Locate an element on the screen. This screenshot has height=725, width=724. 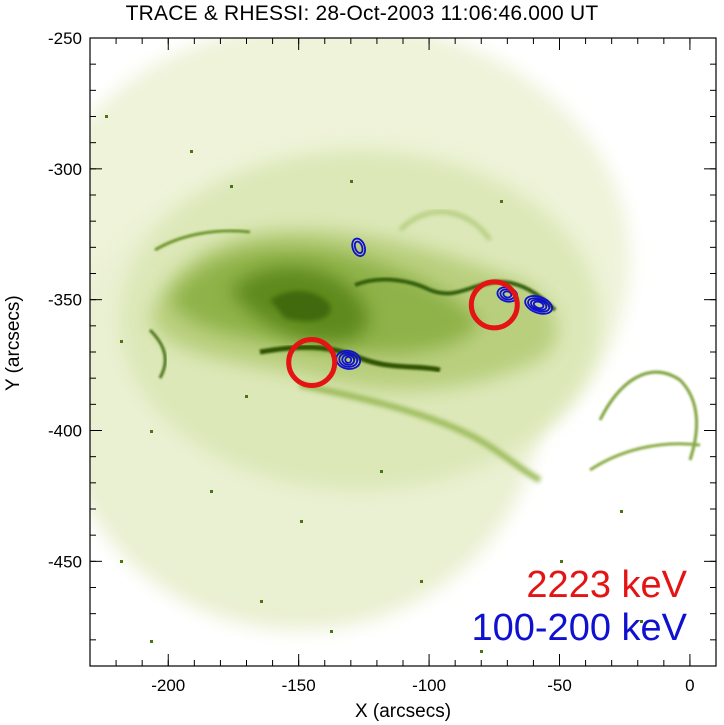
x-tick-label: -50 is located at coordinates (559, 685).